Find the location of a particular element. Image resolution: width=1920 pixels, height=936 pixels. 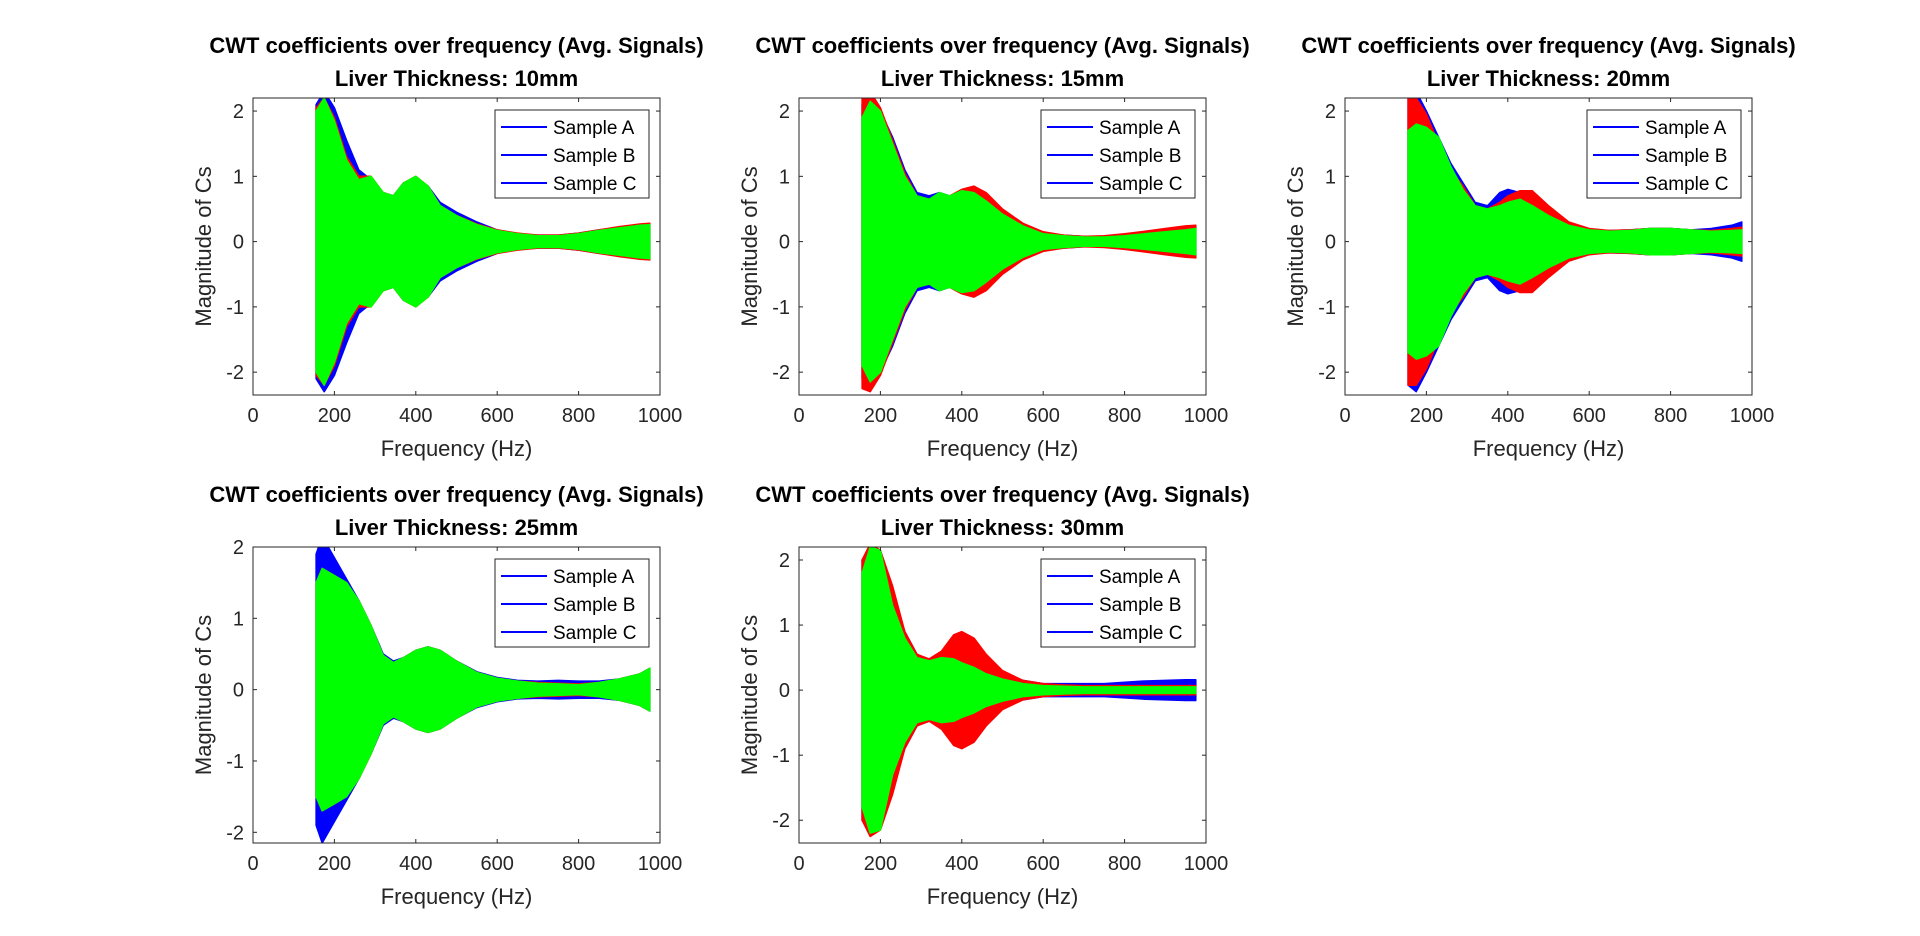

chart-subtitle: Liver Thickness: 20mm is located at coordinates (1548, 78).